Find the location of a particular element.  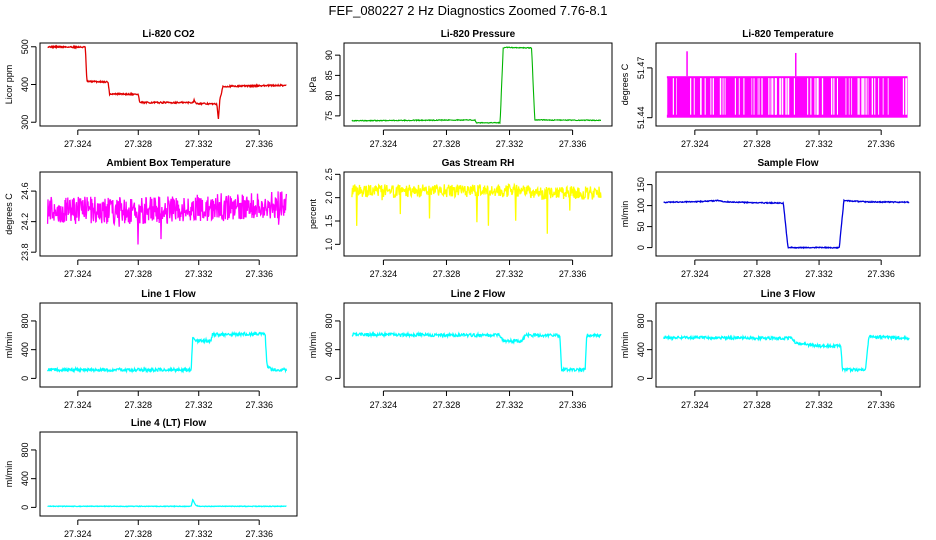

panel-title: Line 4 (LT) Flow is located at coordinates (169, 423).